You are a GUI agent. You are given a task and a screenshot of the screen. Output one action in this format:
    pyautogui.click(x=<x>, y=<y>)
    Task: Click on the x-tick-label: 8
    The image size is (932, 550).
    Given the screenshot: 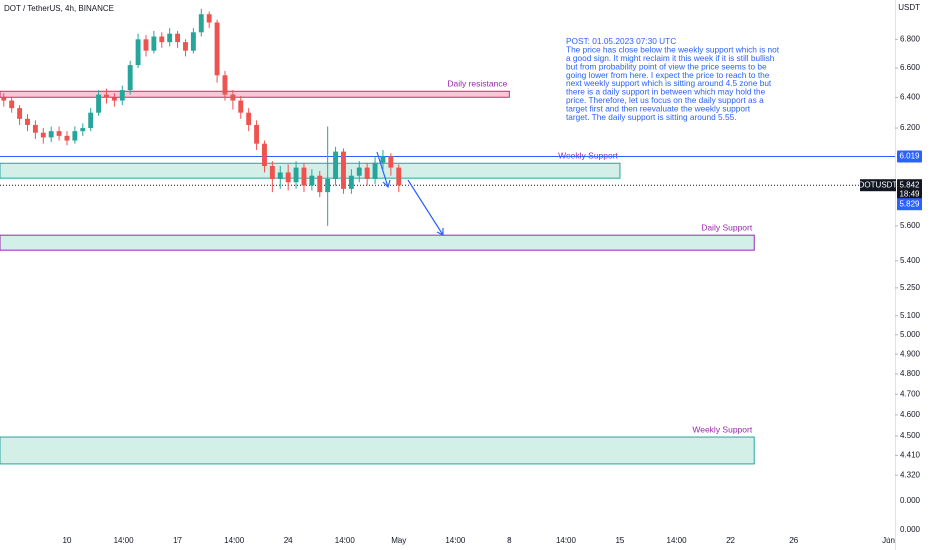 What is the action you would take?
    pyautogui.click(x=509, y=540)
    